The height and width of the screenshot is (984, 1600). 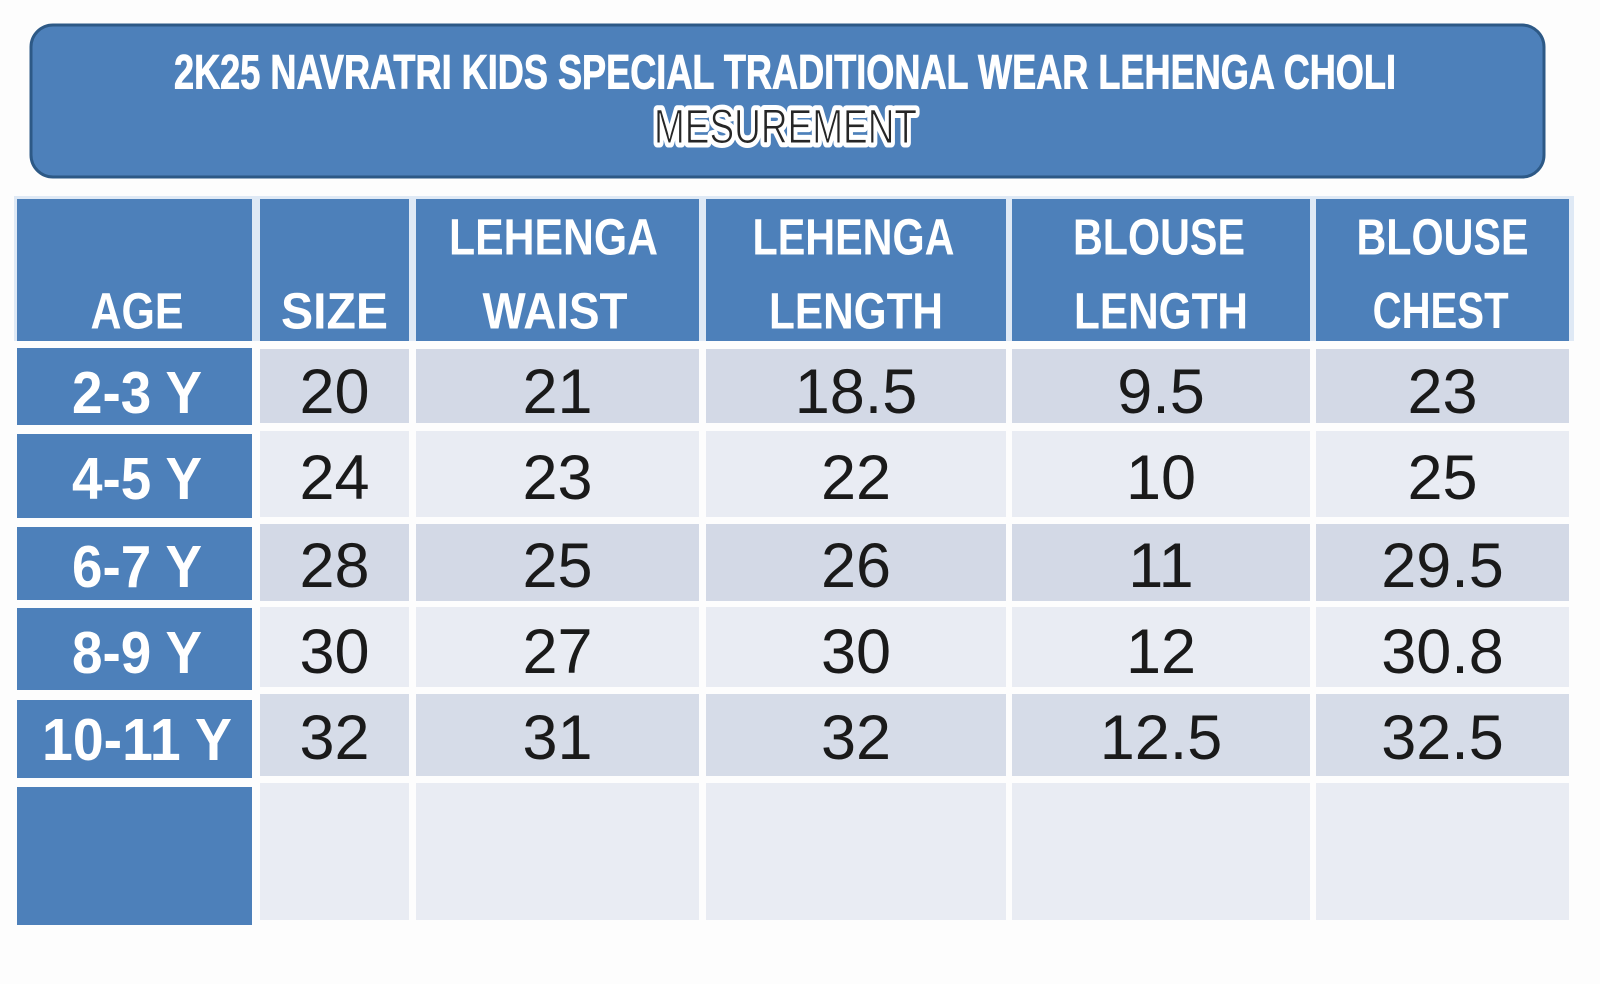 What do you see at coordinates (555, 311) in the screenshot?
I see `svg-text: WAIST` at bounding box center [555, 311].